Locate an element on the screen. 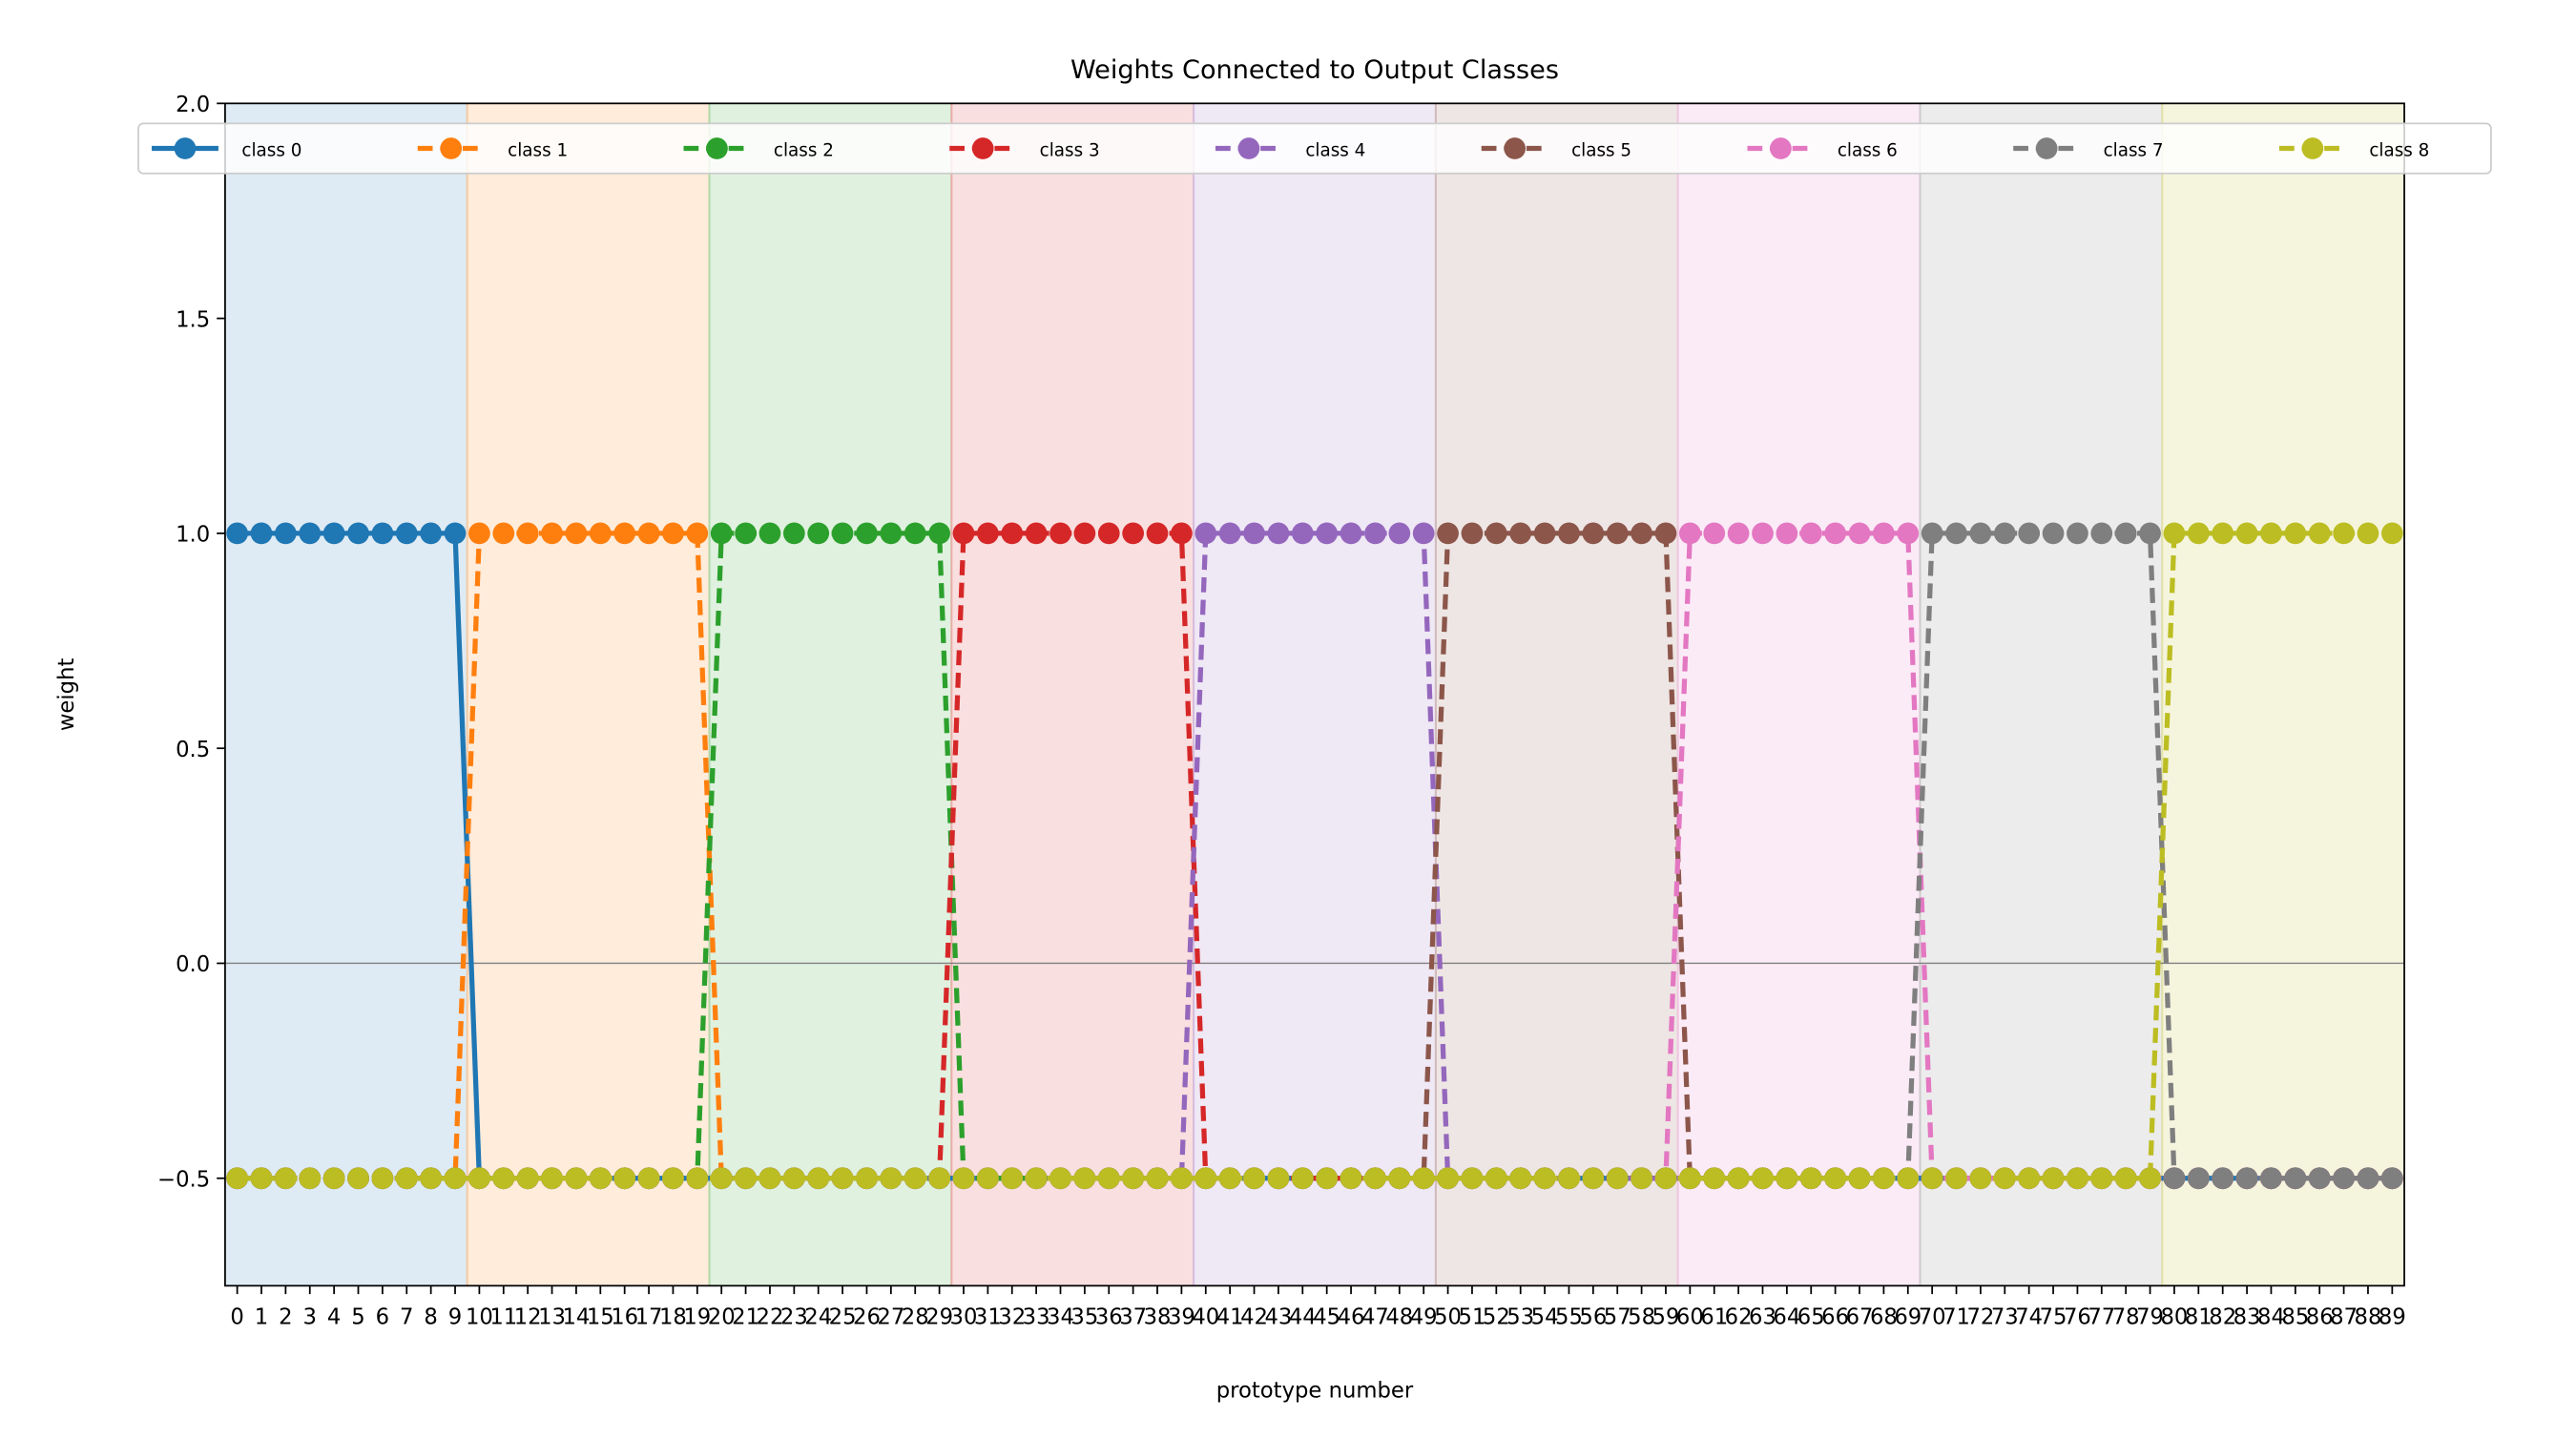  x-tick-label-22: 22 is located at coordinates (770, 1317).